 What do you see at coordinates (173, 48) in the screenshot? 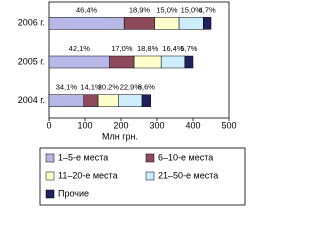
I see `share-label: 16,4%` at bounding box center [173, 48].